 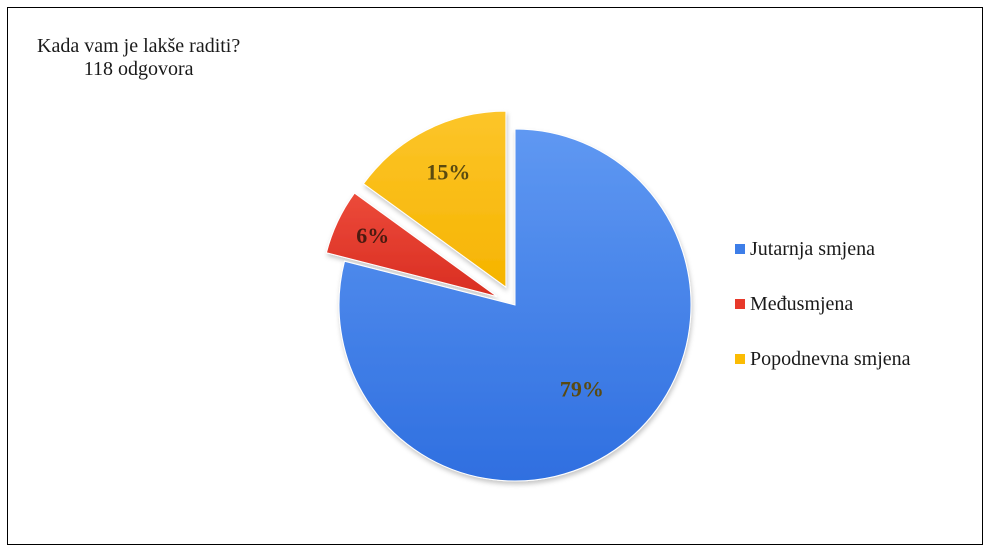 I want to click on chart-title-block: Kada vam je lakše raditi? 118 odgovora, so click(x=138, y=58).